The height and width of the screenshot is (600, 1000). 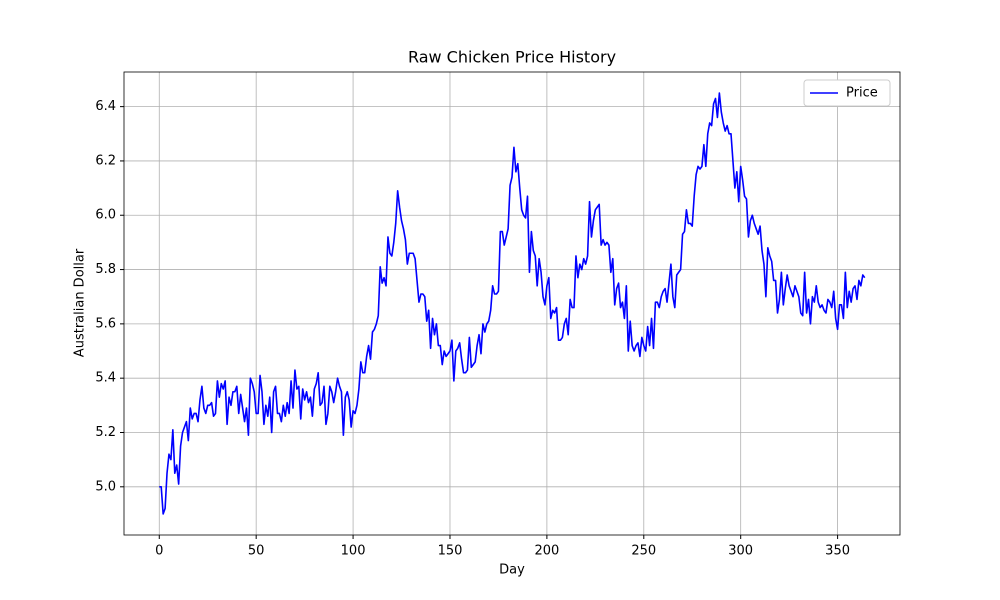 What do you see at coordinates (450, 551) in the screenshot?
I see `x-tick-label: 150` at bounding box center [450, 551].